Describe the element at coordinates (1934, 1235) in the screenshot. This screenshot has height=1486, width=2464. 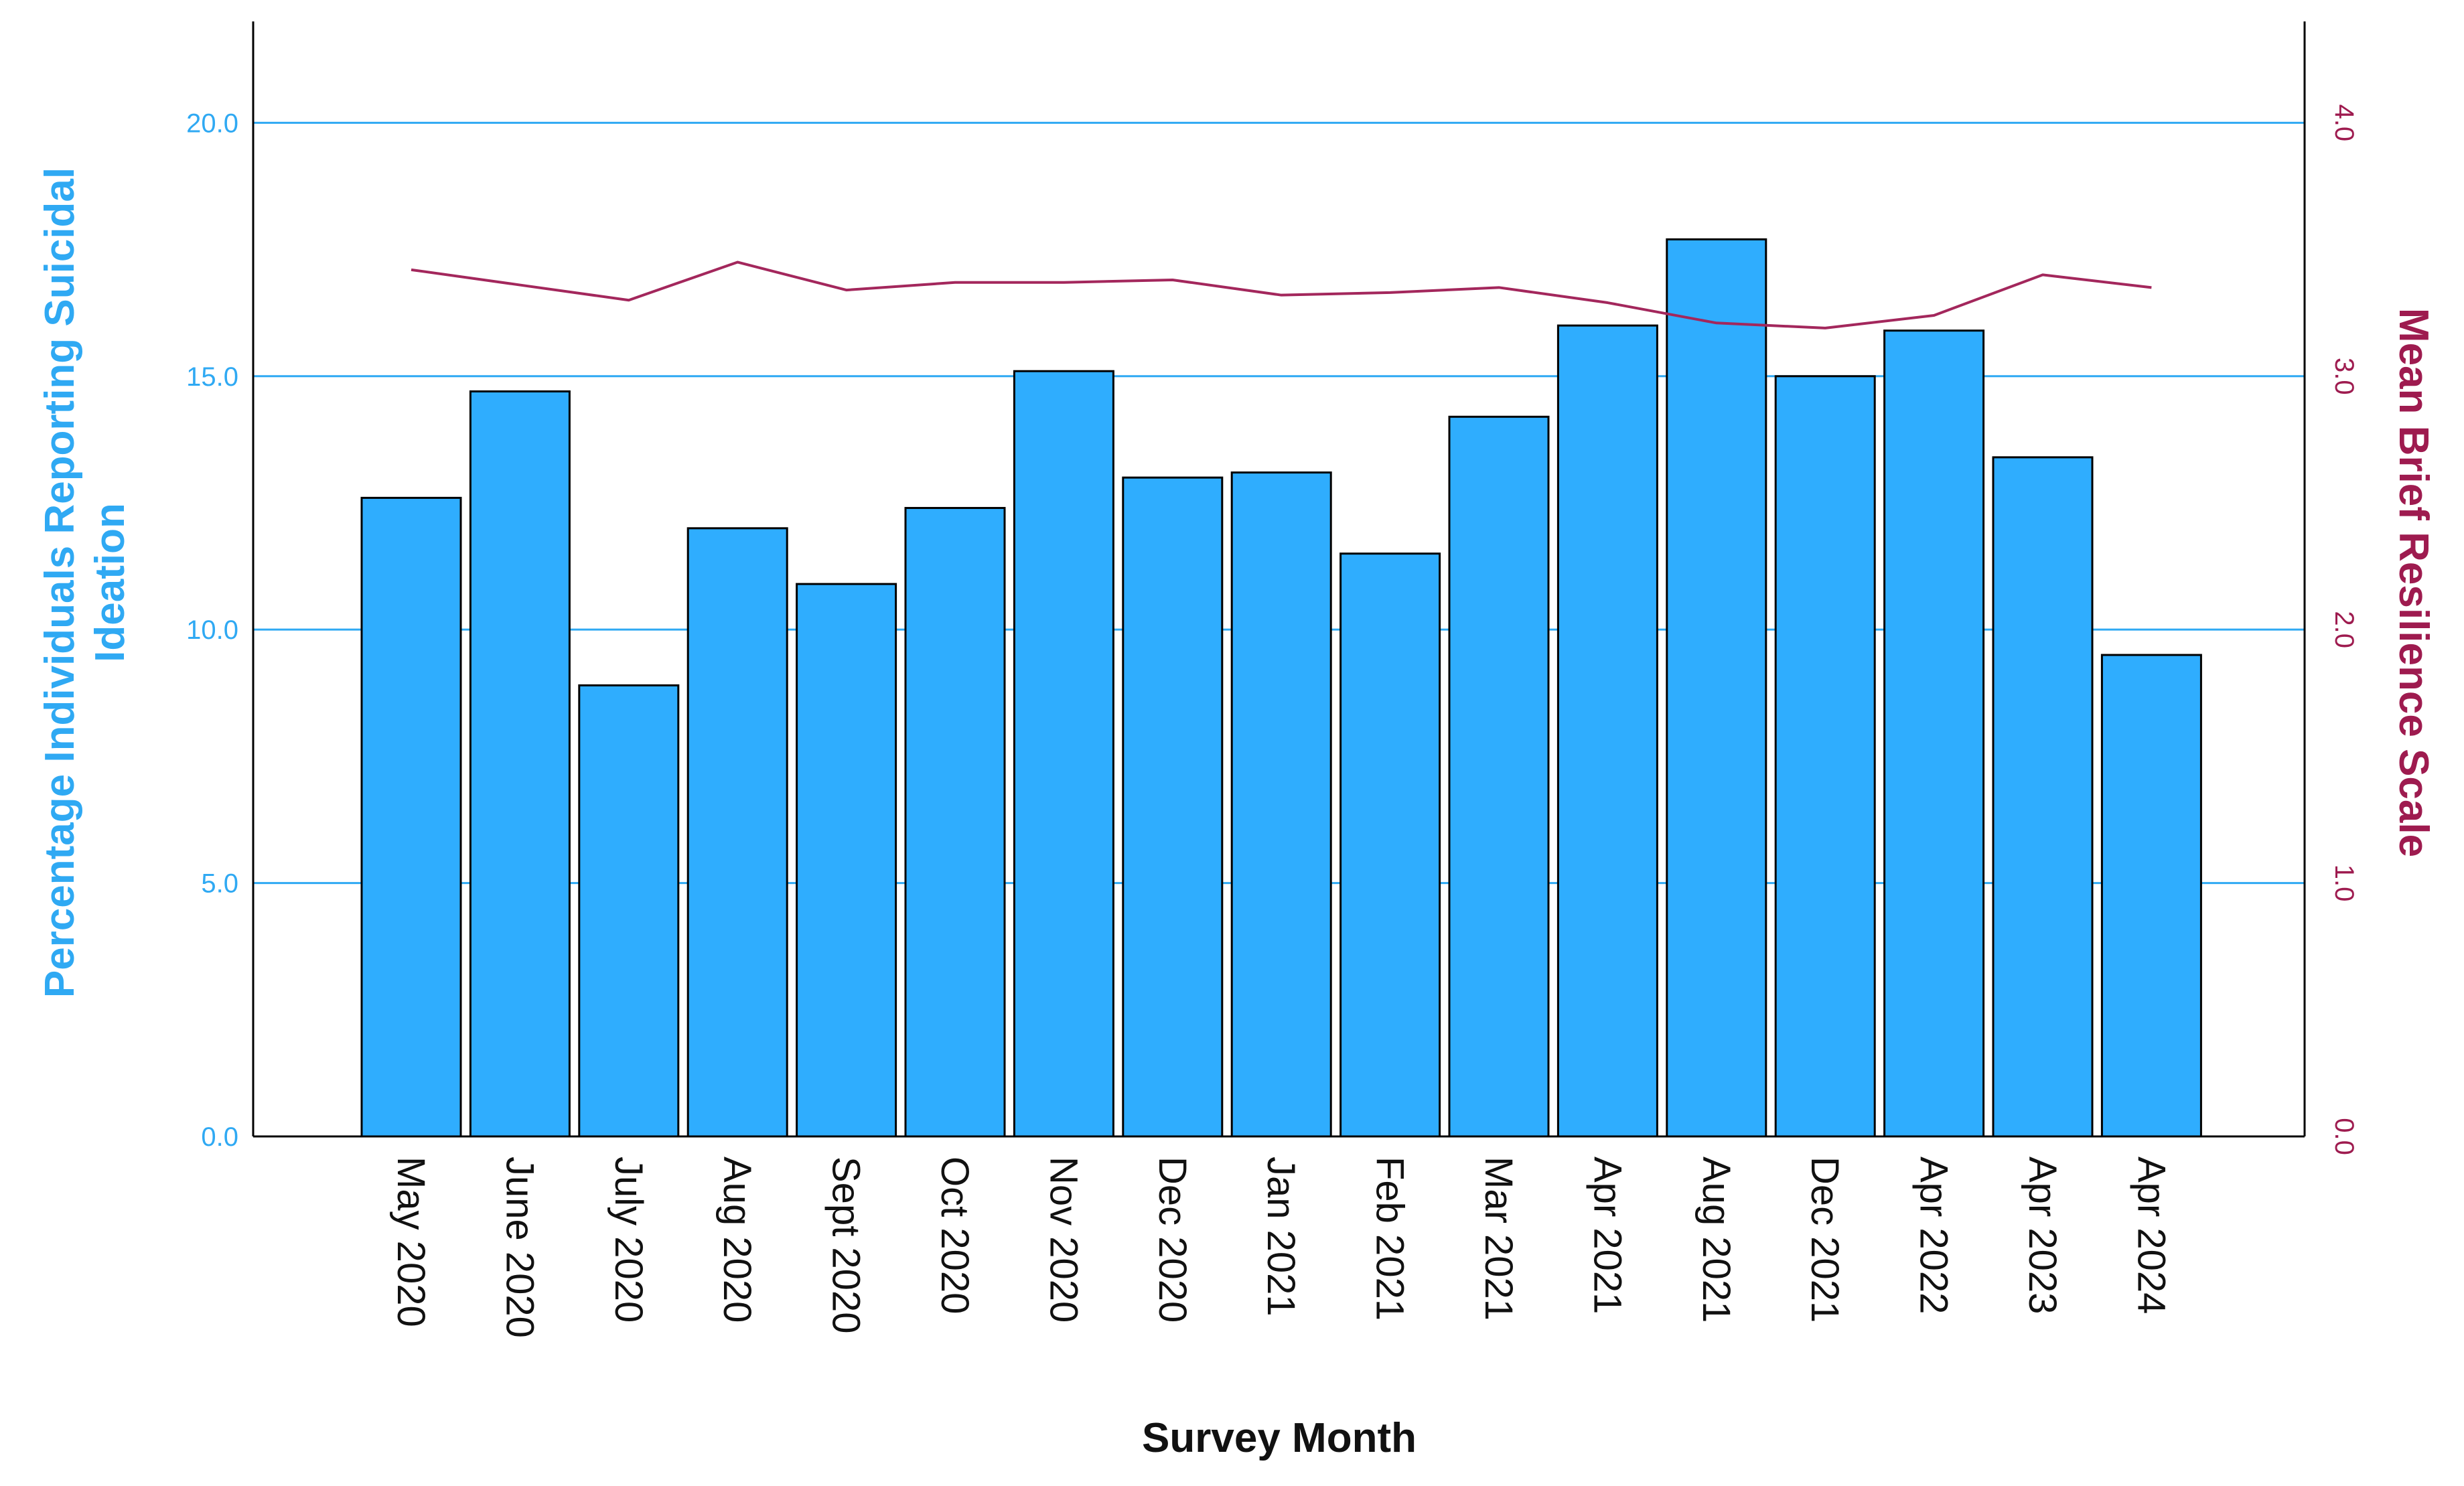
I see `x-tick-label-14: Apr 2022` at that location.